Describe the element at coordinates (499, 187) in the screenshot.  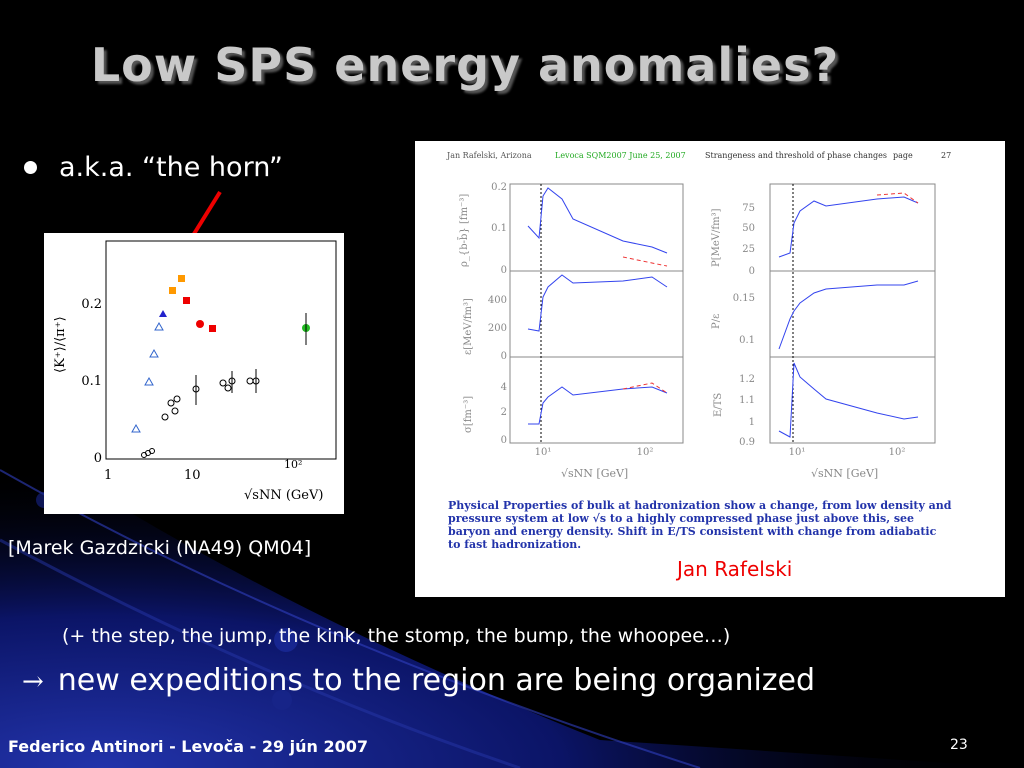
I see `pl1-ytick-0: 0.2` at that location.